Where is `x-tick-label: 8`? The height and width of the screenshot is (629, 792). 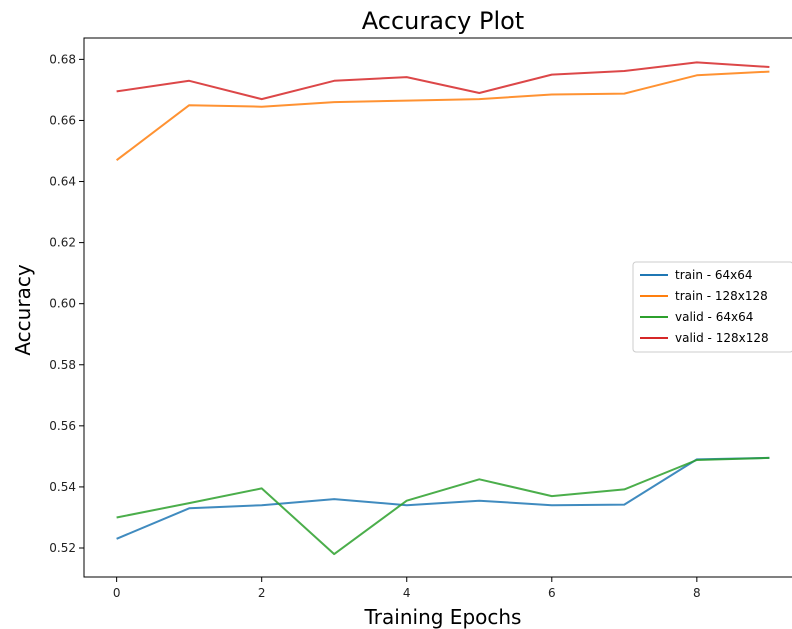
x-tick-label: 8 is located at coordinates (697, 593).